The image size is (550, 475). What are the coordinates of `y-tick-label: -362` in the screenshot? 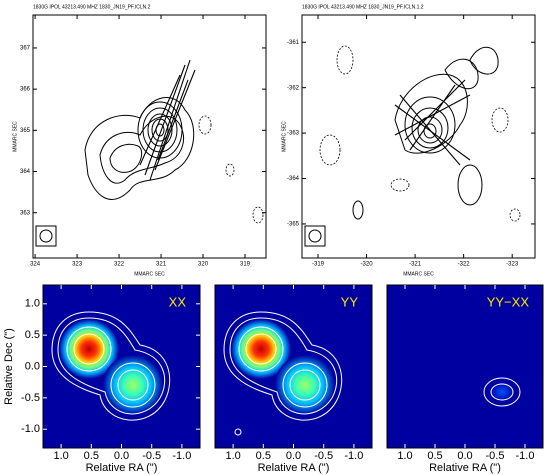 It's located at (293, 88).